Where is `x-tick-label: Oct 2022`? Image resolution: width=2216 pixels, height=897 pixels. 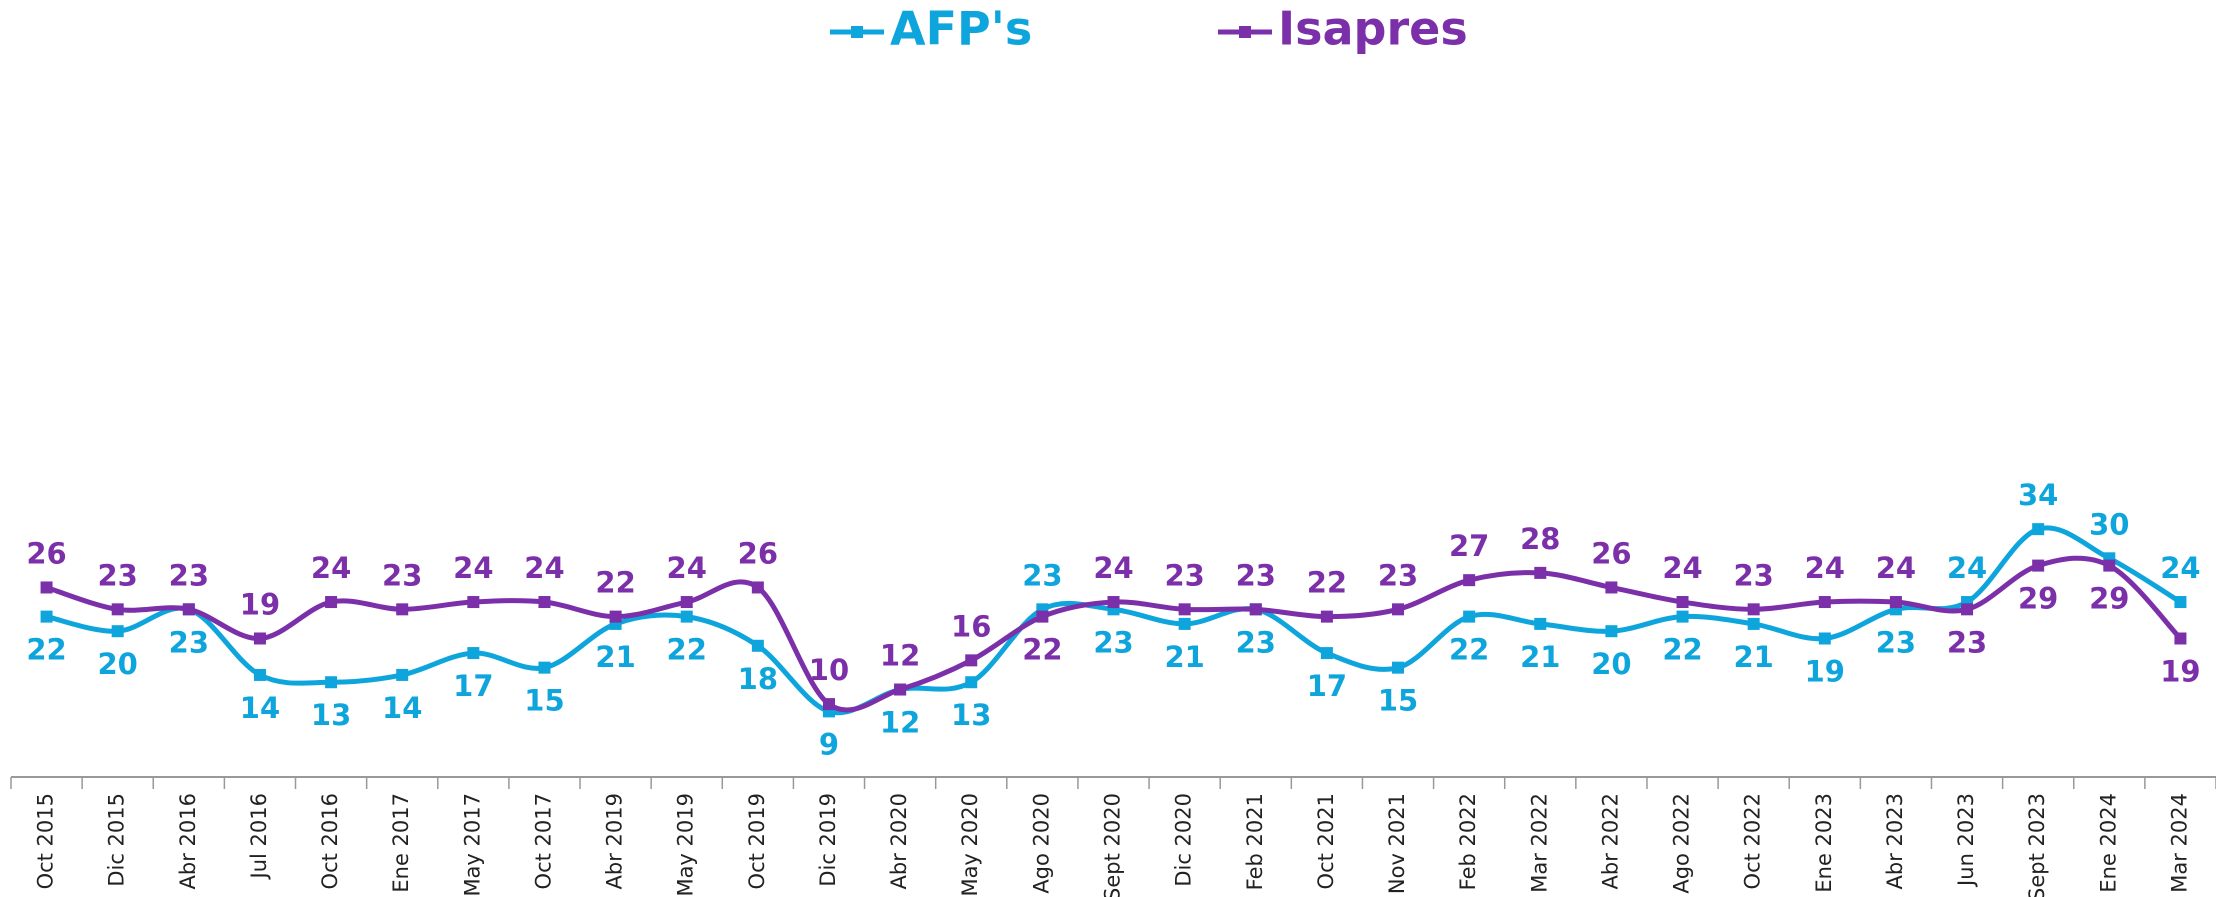
x-tick-label: Oct 2022 is located at coordinates (1753, 841).